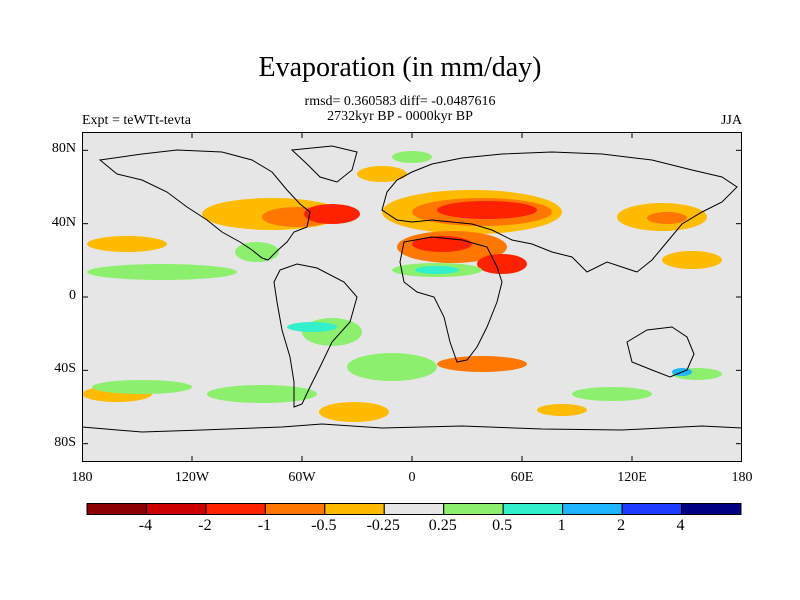  Describe the element at coordinates (621, 525) in the screenshot. I see `colorbar-tick-label: 2` at that location.